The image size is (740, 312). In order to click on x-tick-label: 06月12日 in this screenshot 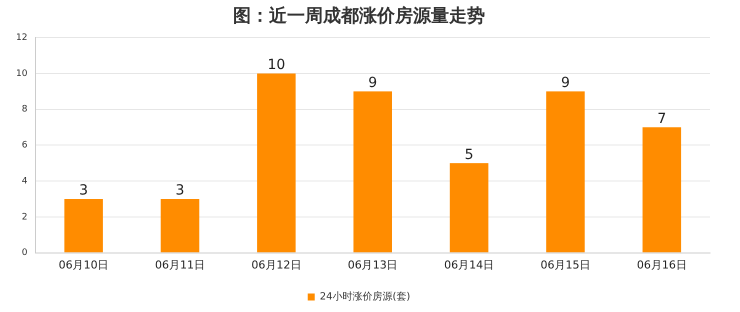, I will do `click(276, 265)`.